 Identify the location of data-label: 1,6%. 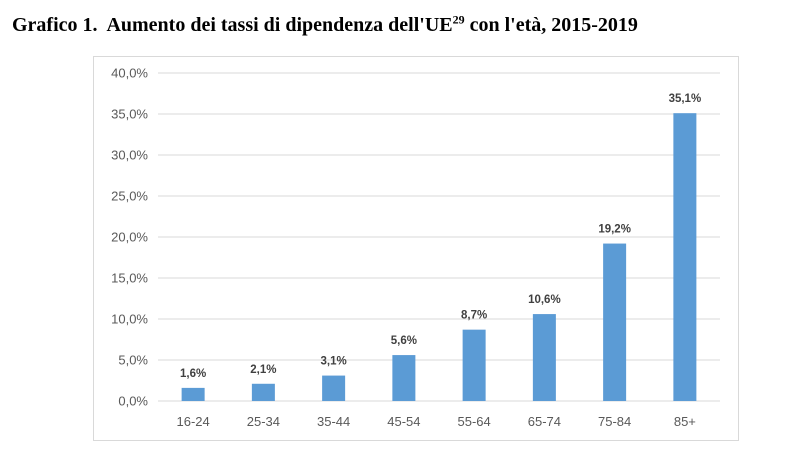
(193, 374).